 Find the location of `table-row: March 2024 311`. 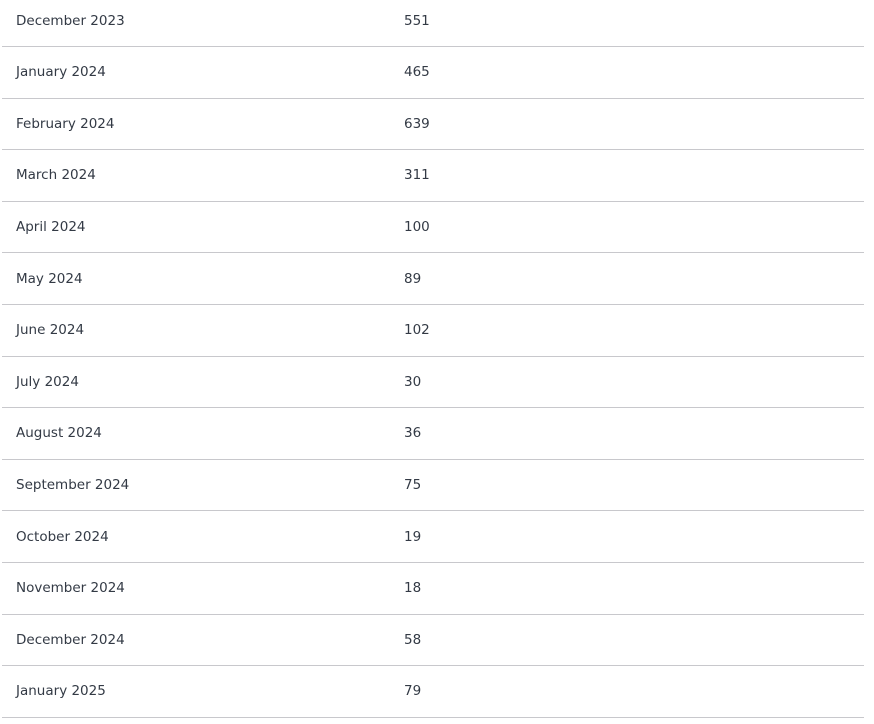

table-row: March 2024 311 is located at coordinates (433, 176).